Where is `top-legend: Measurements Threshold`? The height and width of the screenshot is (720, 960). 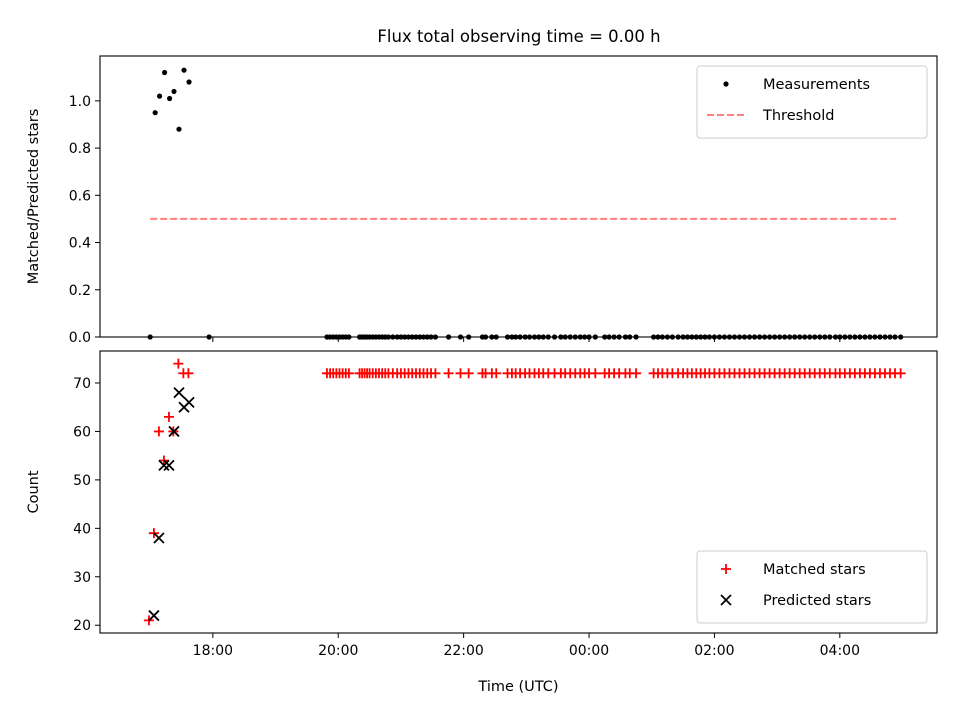 top-legend: Measurements Threshold is located at coordinates (812, 102).